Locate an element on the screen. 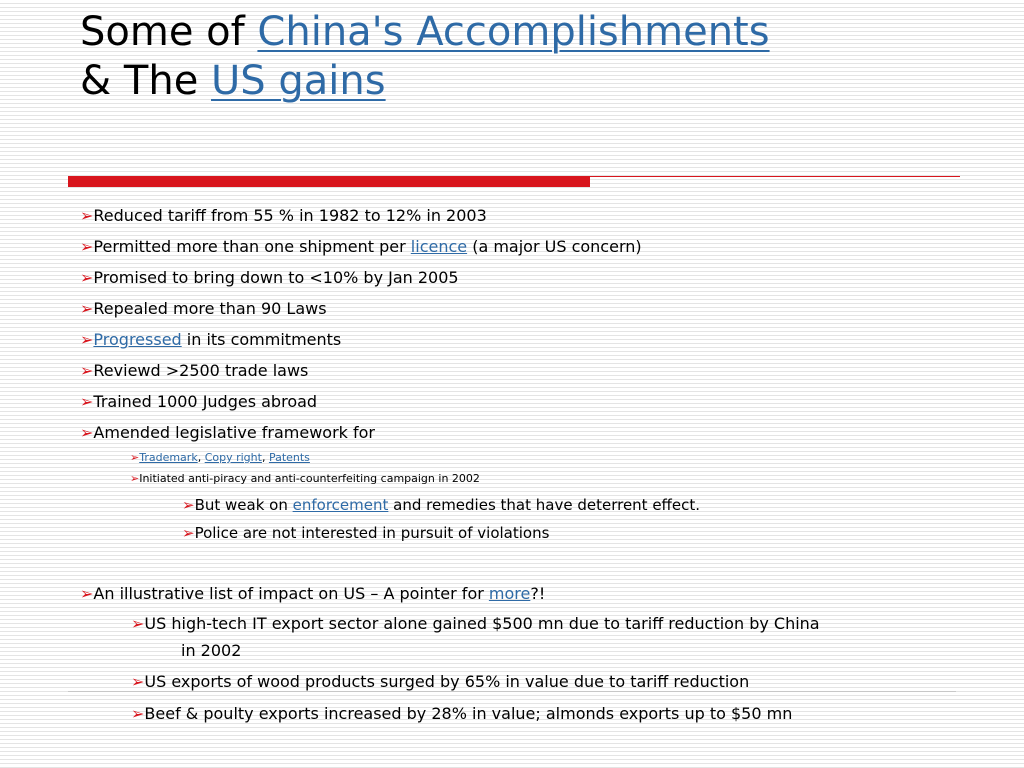 This screenshot has height=768, width=1024. bullet-reviewed-laws: ➢Reviewd >2500 trade laws is located at coordinates (194, 371).